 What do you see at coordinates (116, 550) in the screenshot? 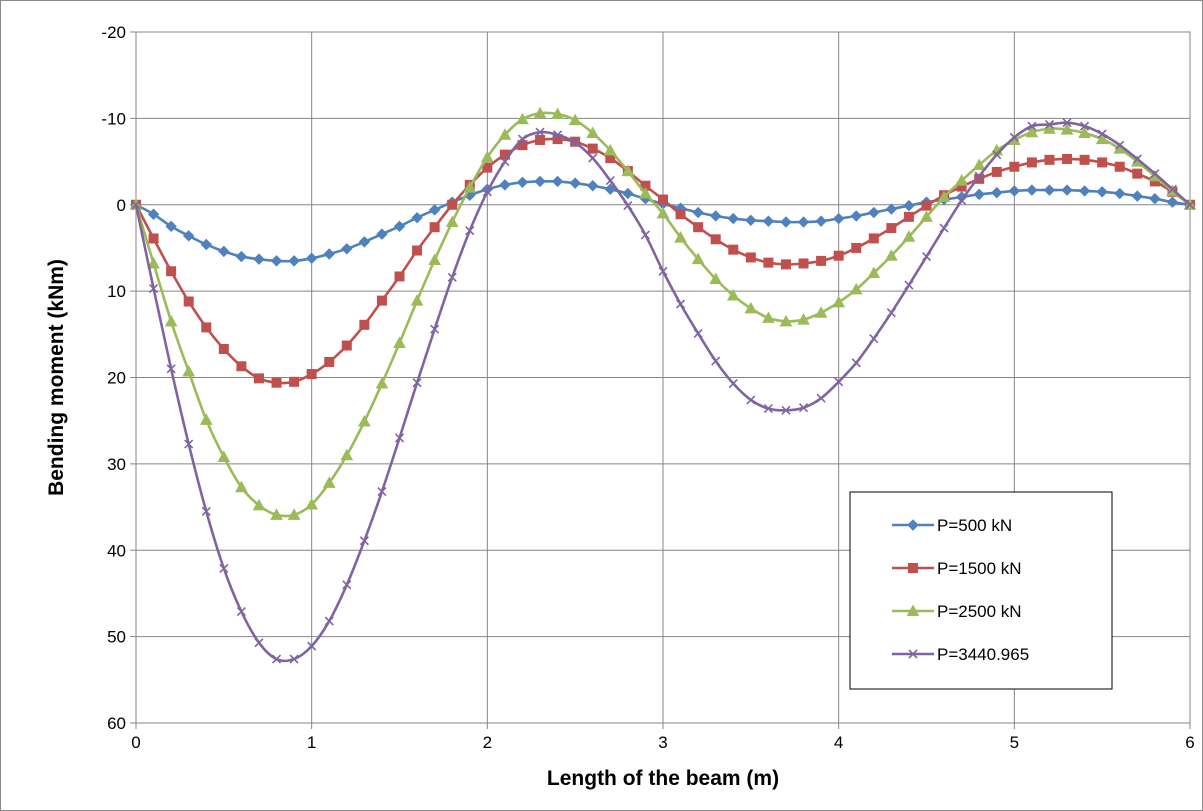
I see `y-tick-label: 40` at bounding box center [116, 550].